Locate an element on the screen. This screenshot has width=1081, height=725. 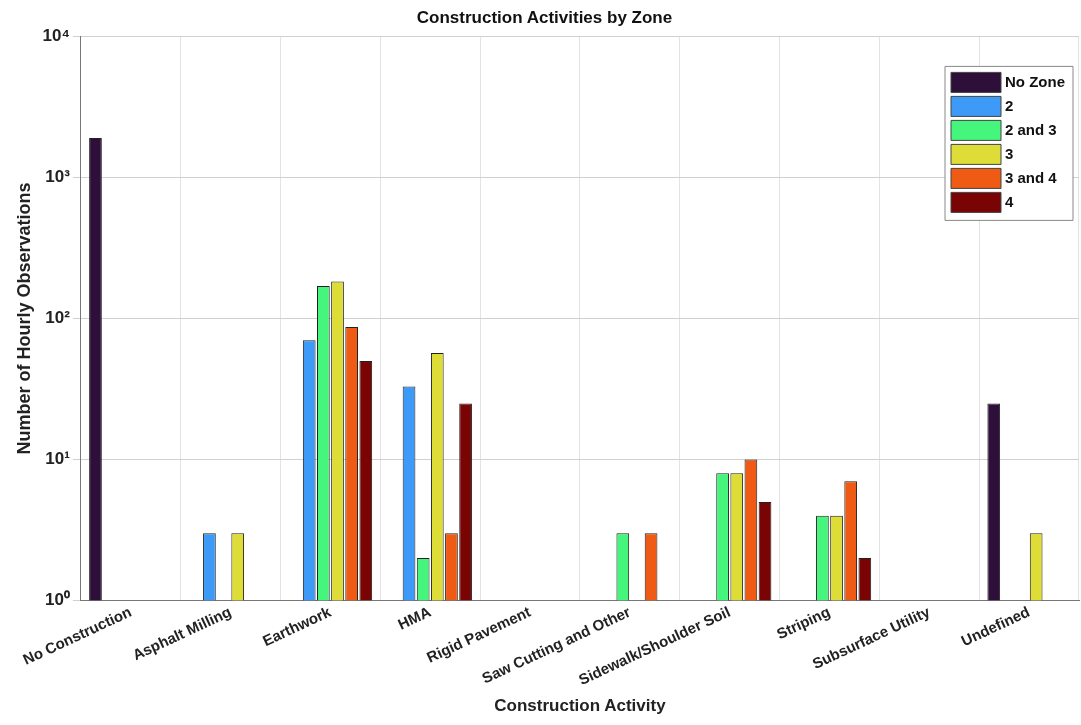
y-tick-label: 10⁰ is located at coordinates (57, 600).